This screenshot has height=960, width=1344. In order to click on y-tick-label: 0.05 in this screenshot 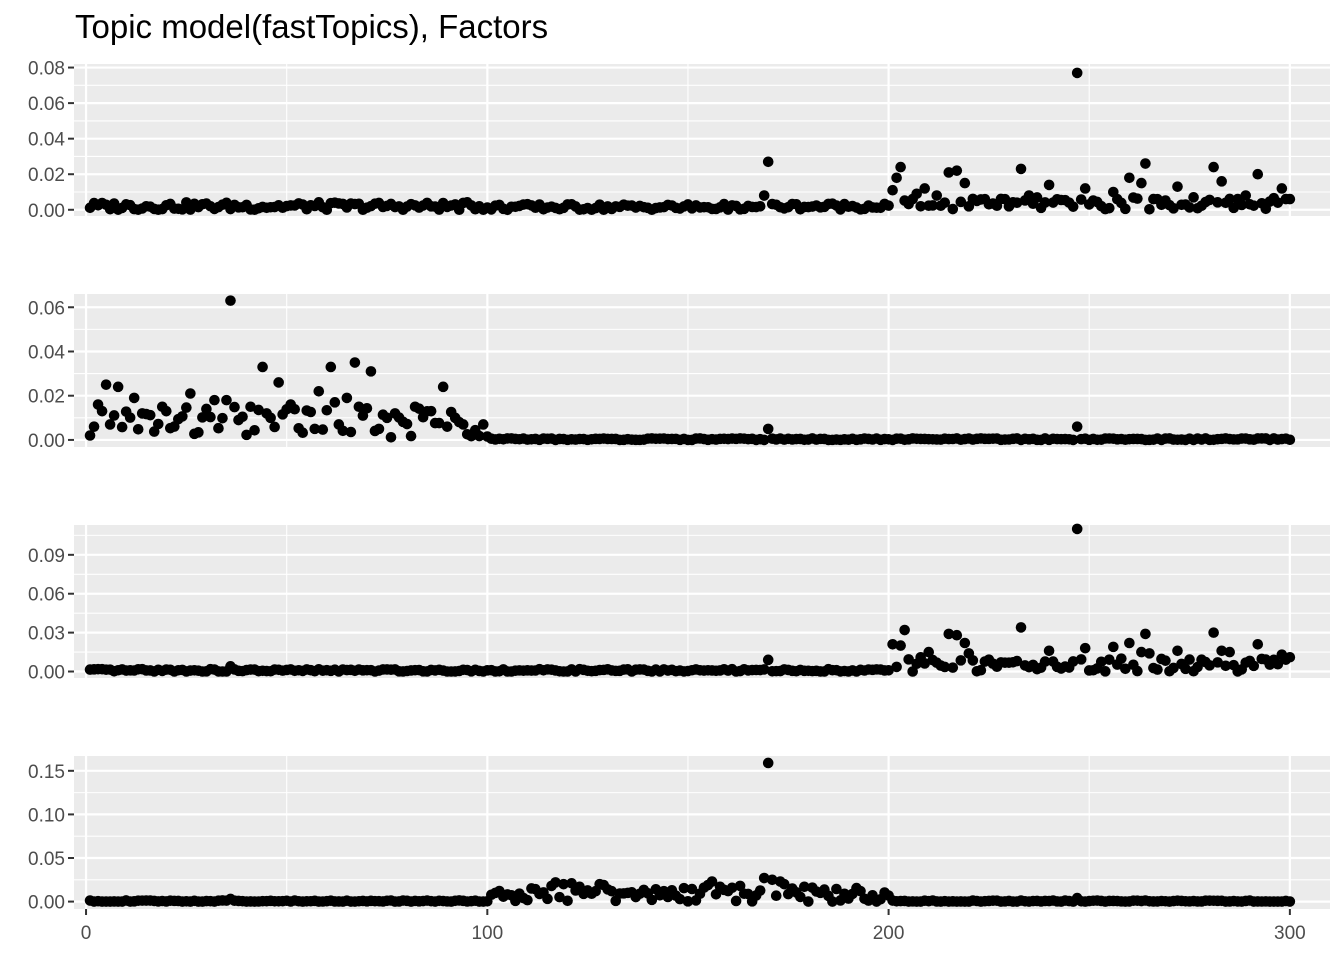, I will do `click(46, 859)`.